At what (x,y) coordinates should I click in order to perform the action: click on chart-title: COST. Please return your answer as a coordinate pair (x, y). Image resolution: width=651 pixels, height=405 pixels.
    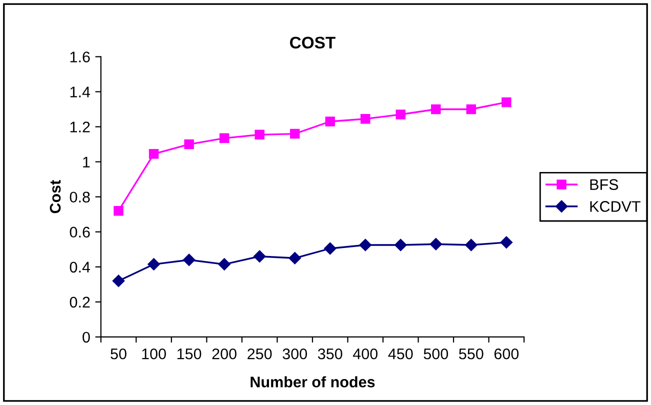
    Looking at the image, I should click on (313, 42).